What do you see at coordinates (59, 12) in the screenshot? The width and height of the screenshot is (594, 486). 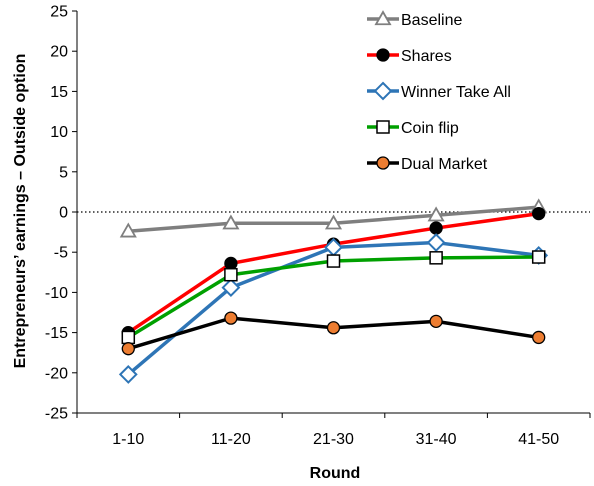 I see `y-tick-label: 25` at bounding box center [59, 12].